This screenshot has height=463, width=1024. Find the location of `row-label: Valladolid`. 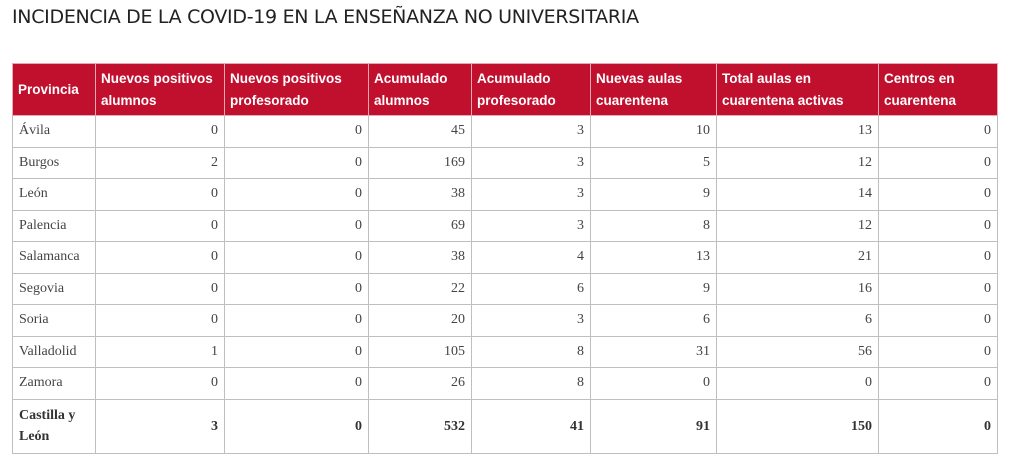

row-label: Valladolid is located at coordinates (54, 351).